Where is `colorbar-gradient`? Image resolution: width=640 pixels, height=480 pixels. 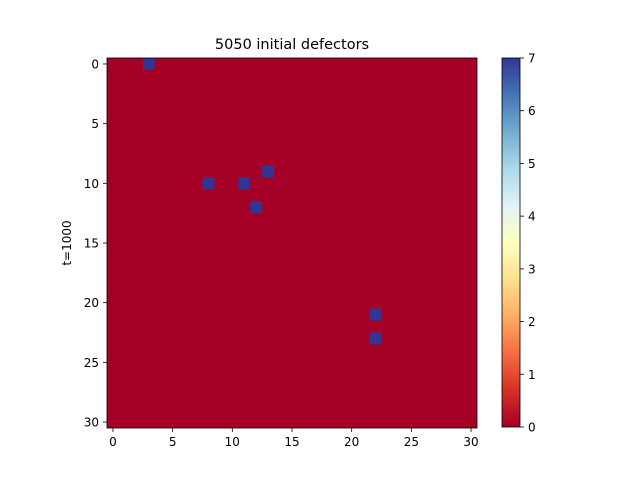
colorbar-gradient is located at coordinates (511, 242).